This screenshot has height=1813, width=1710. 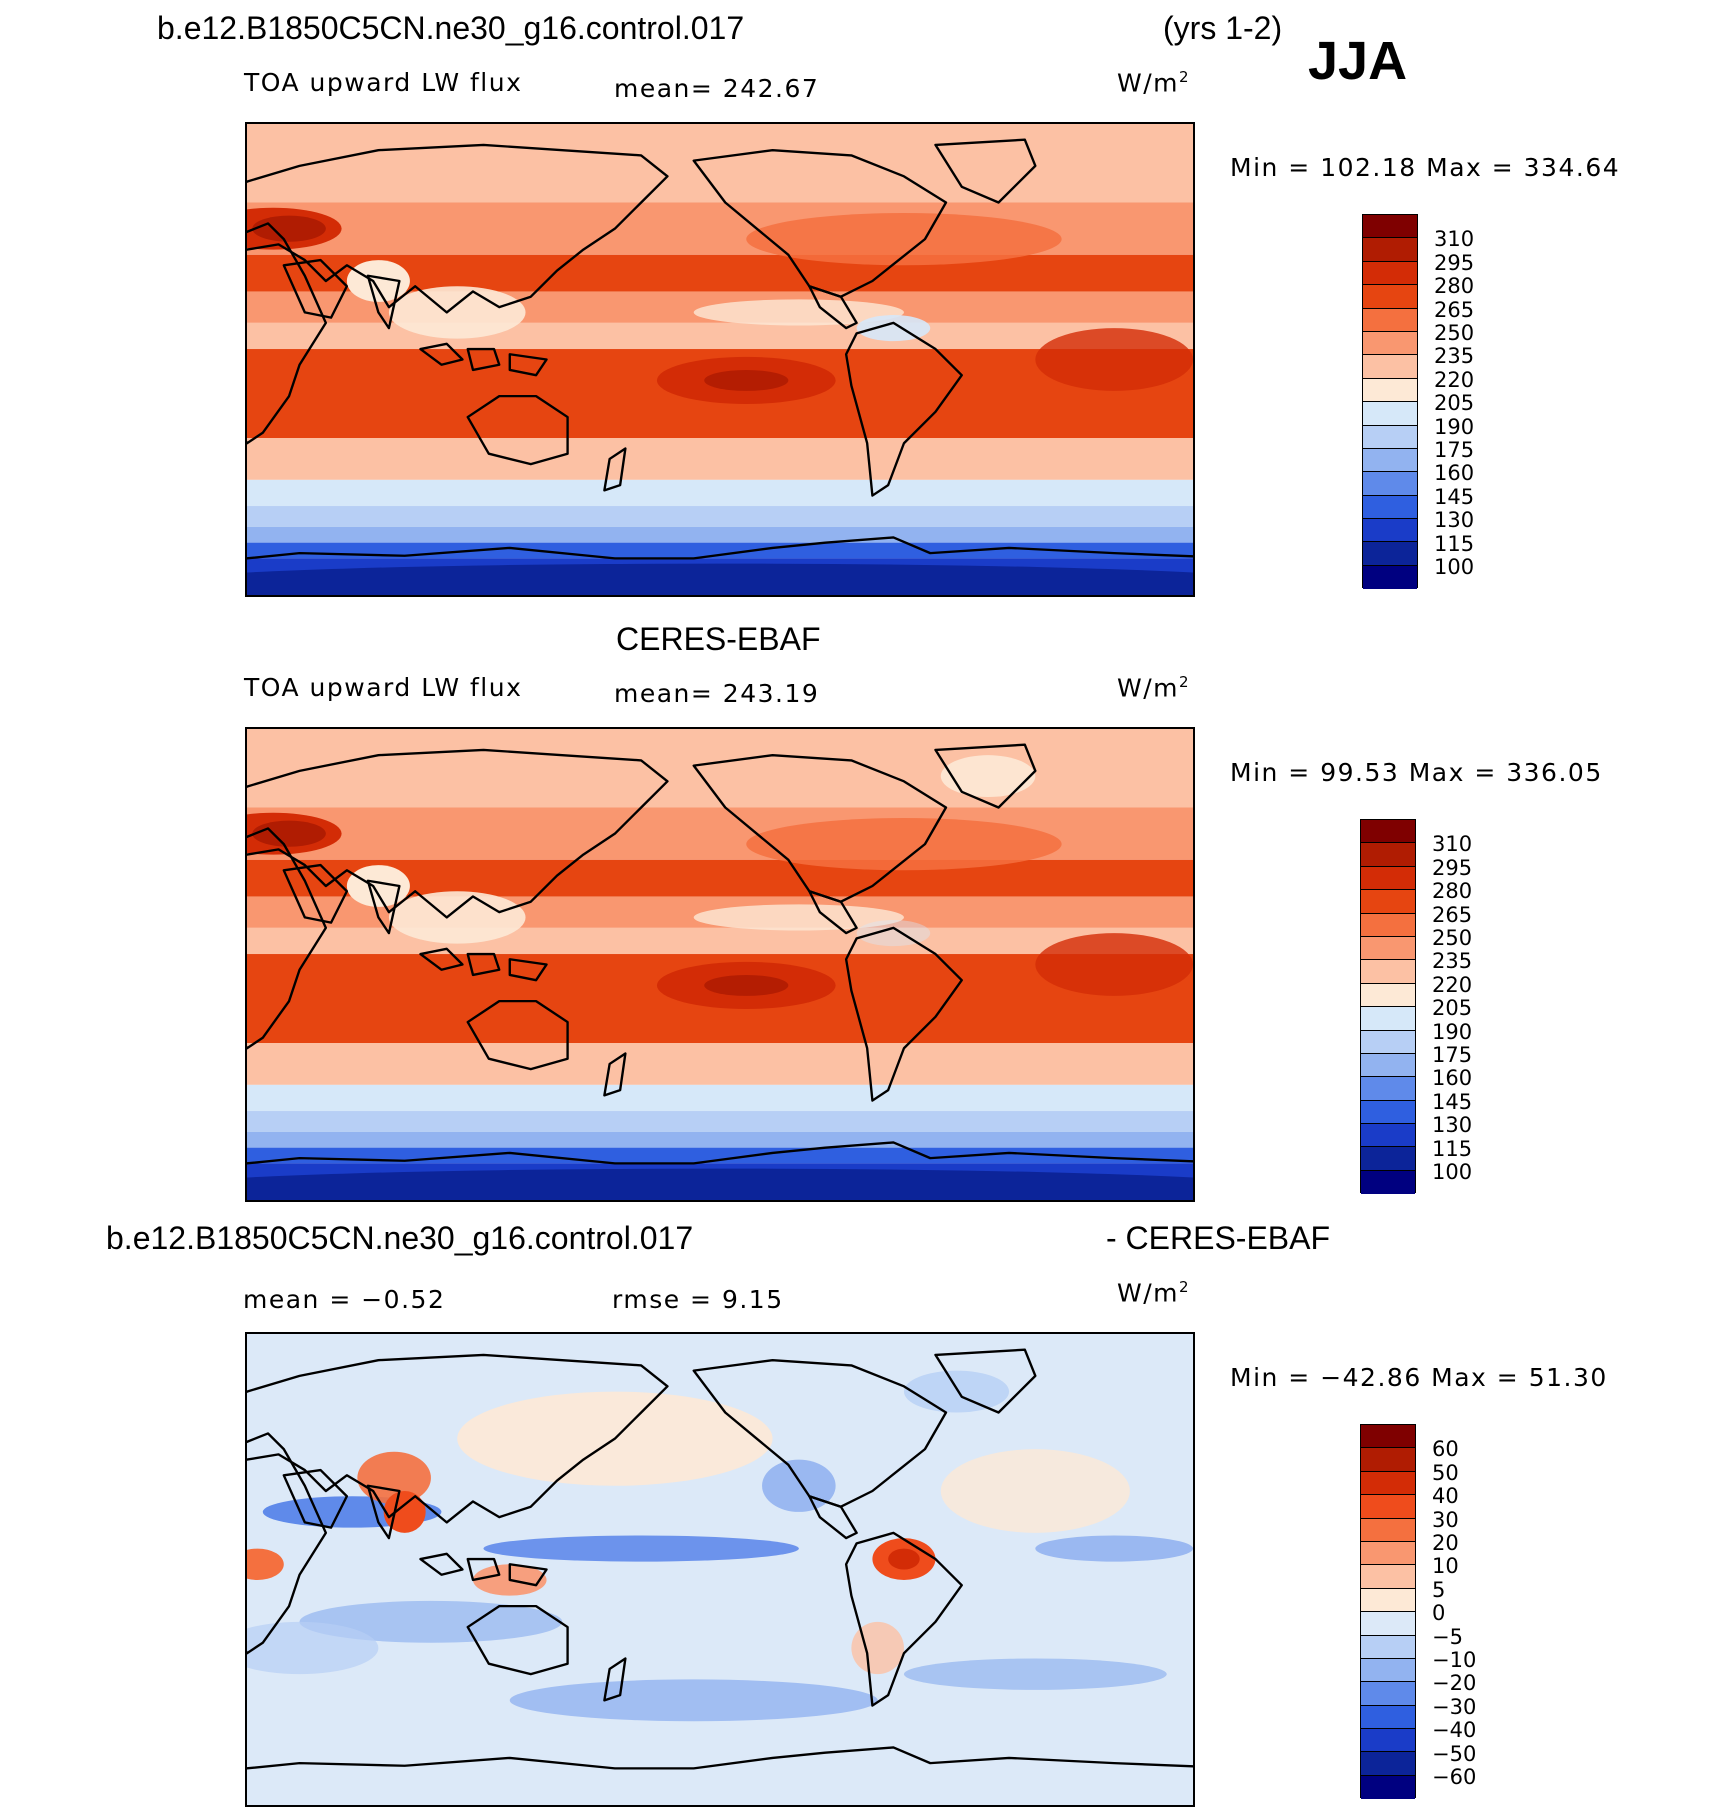 What do you see at coordinates (1445, 1472) in the screenshot?
I see `colorbar-tick-label: 50` at bounding box center [1445, 1472].